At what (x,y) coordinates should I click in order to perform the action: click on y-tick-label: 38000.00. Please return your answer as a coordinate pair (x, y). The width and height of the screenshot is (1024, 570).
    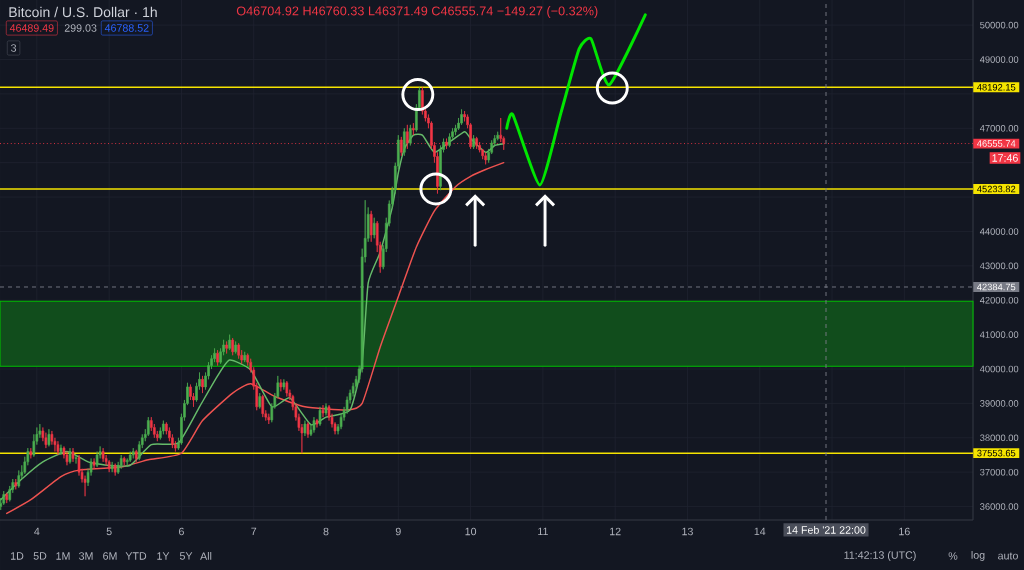
    Looking at the image, I should click on (999, 438).